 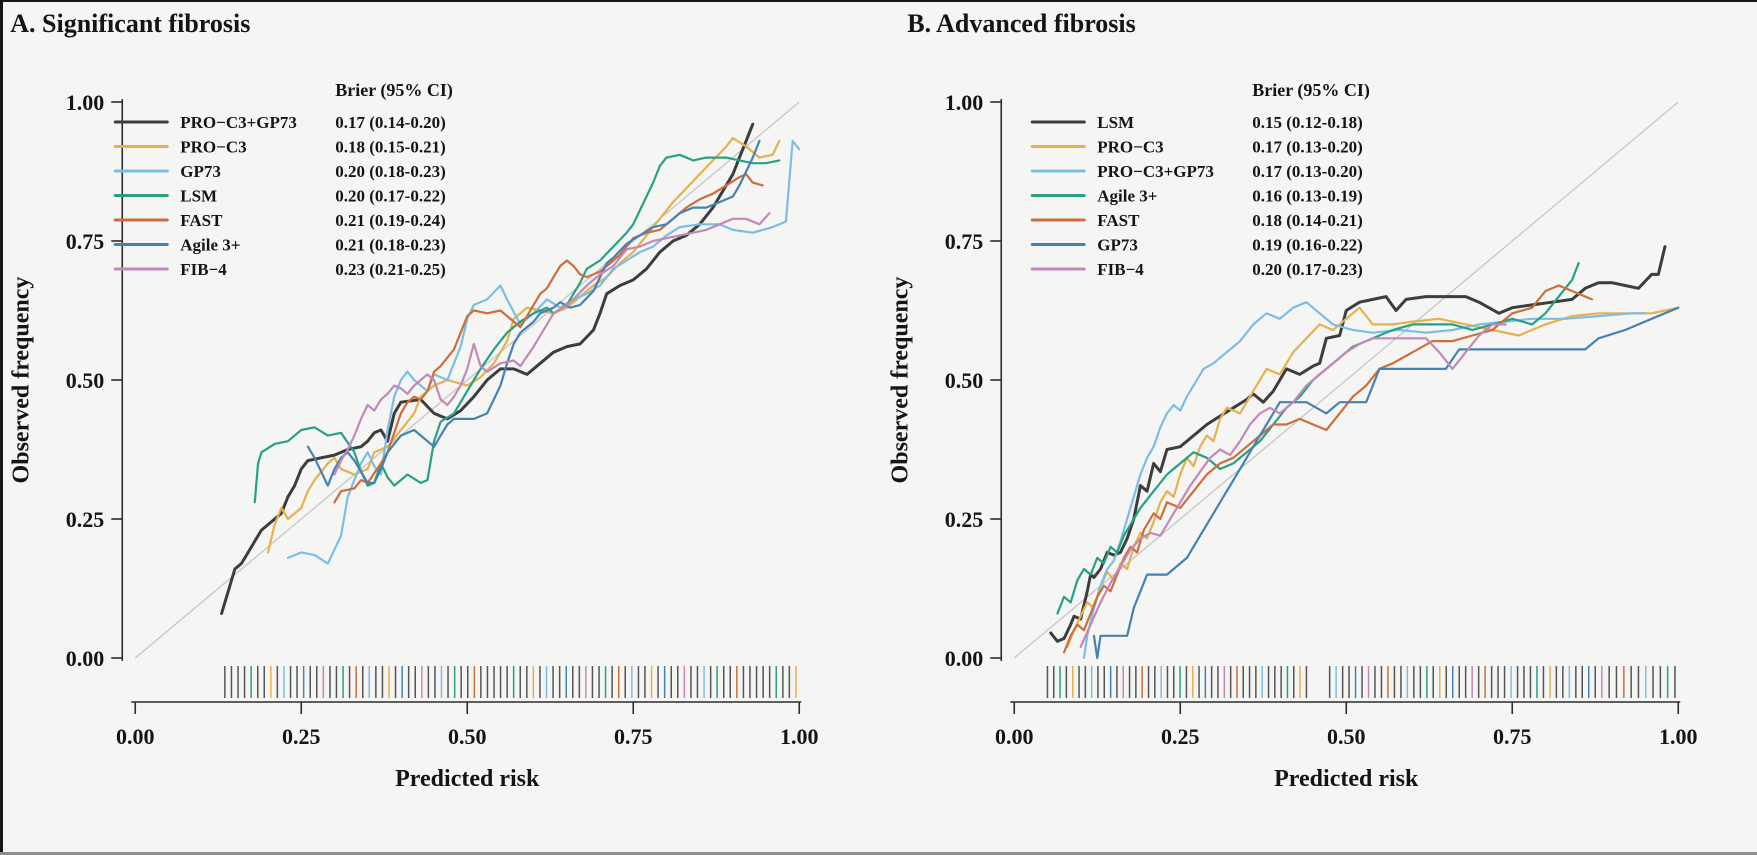 I want to click on legend-brier-value: 0.21 (0.19-0.24), so click(x=390, y=220).